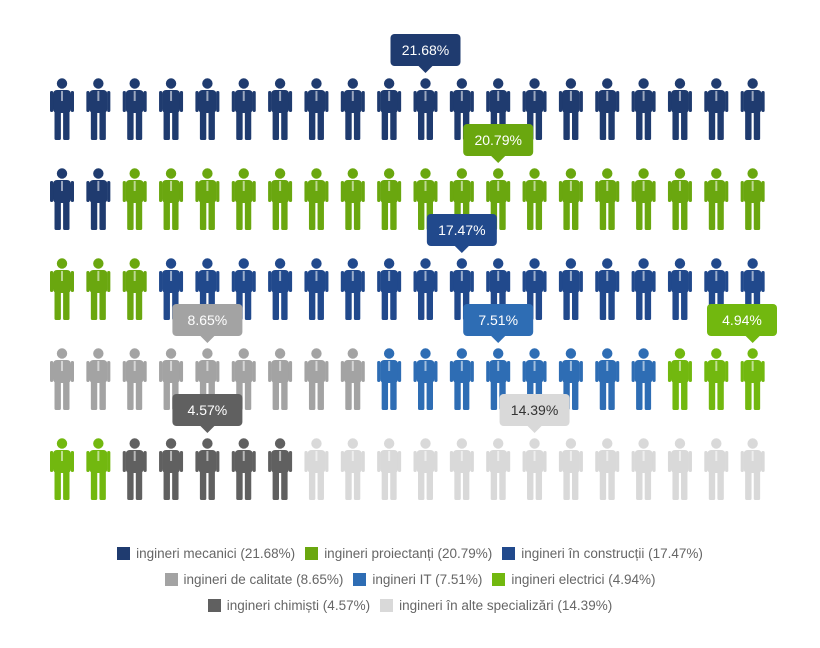  What do you see at coordinates (461, 230) in the screenshot?
I see `data-label: 17.47%` at bounding box center [461, 230].